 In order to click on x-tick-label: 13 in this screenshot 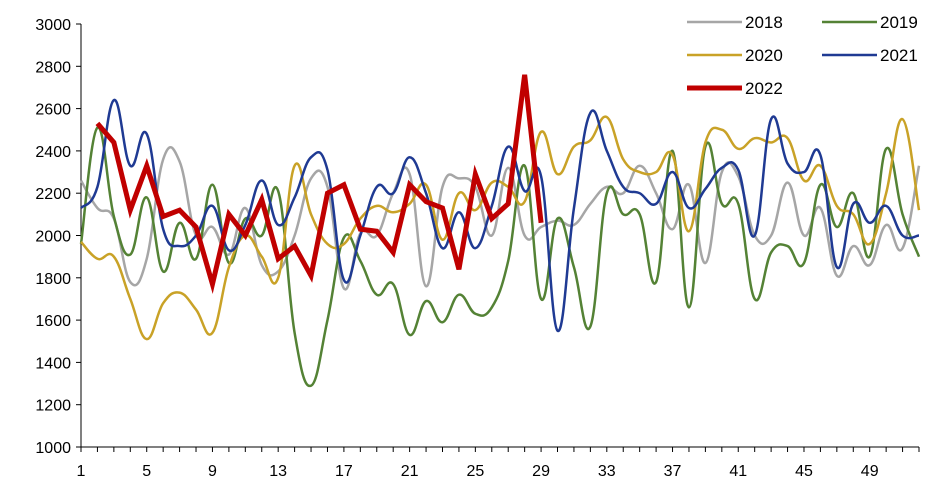, I will do `click(278, 471)`.